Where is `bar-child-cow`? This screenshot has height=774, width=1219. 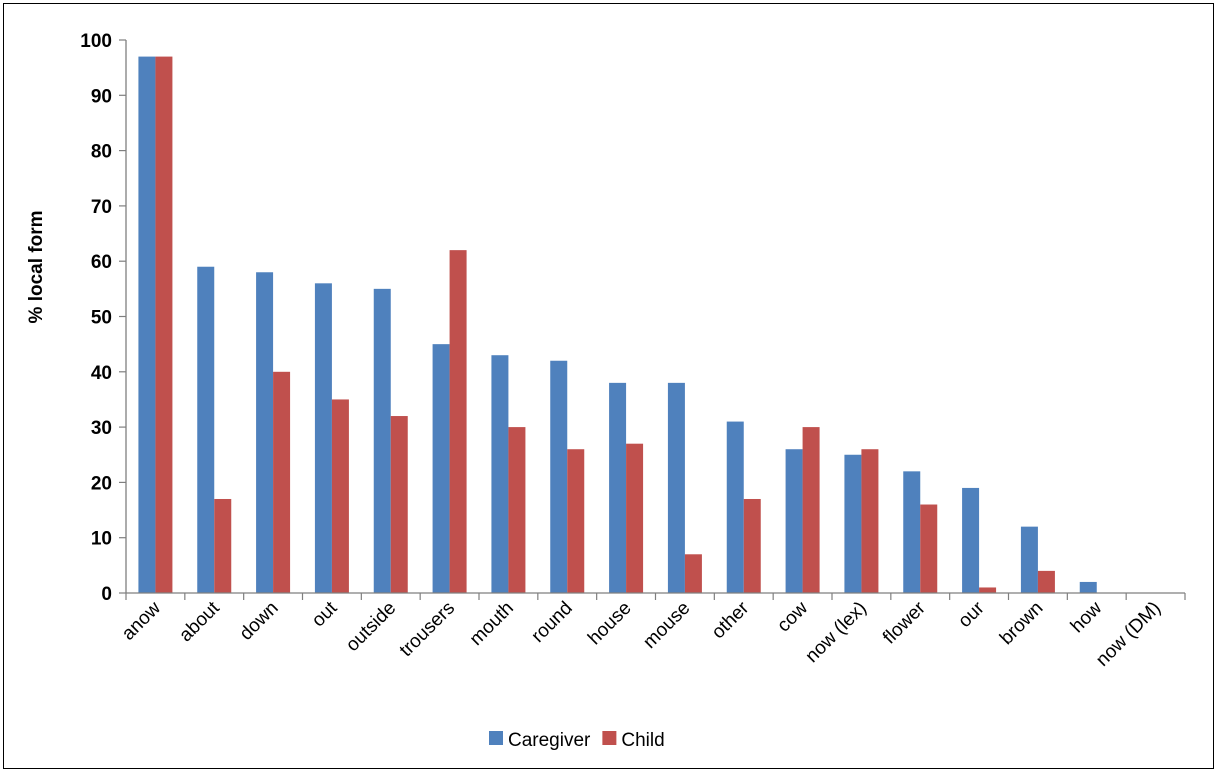
bar-child-cow is located at coordinates (811, 510).